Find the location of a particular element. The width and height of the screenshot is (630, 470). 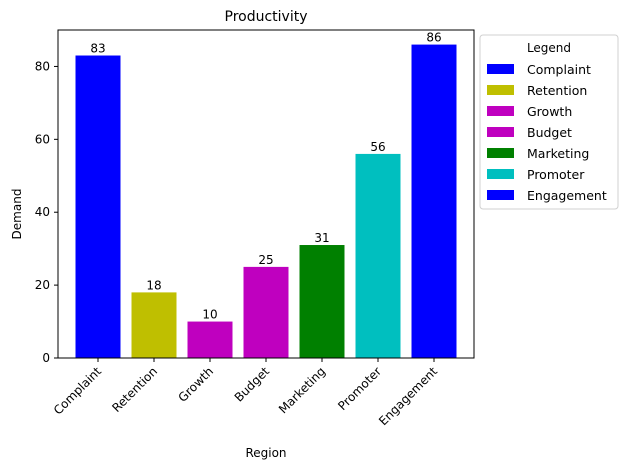

legend-entry-budget: Budget is located at coordinates (549, 132).